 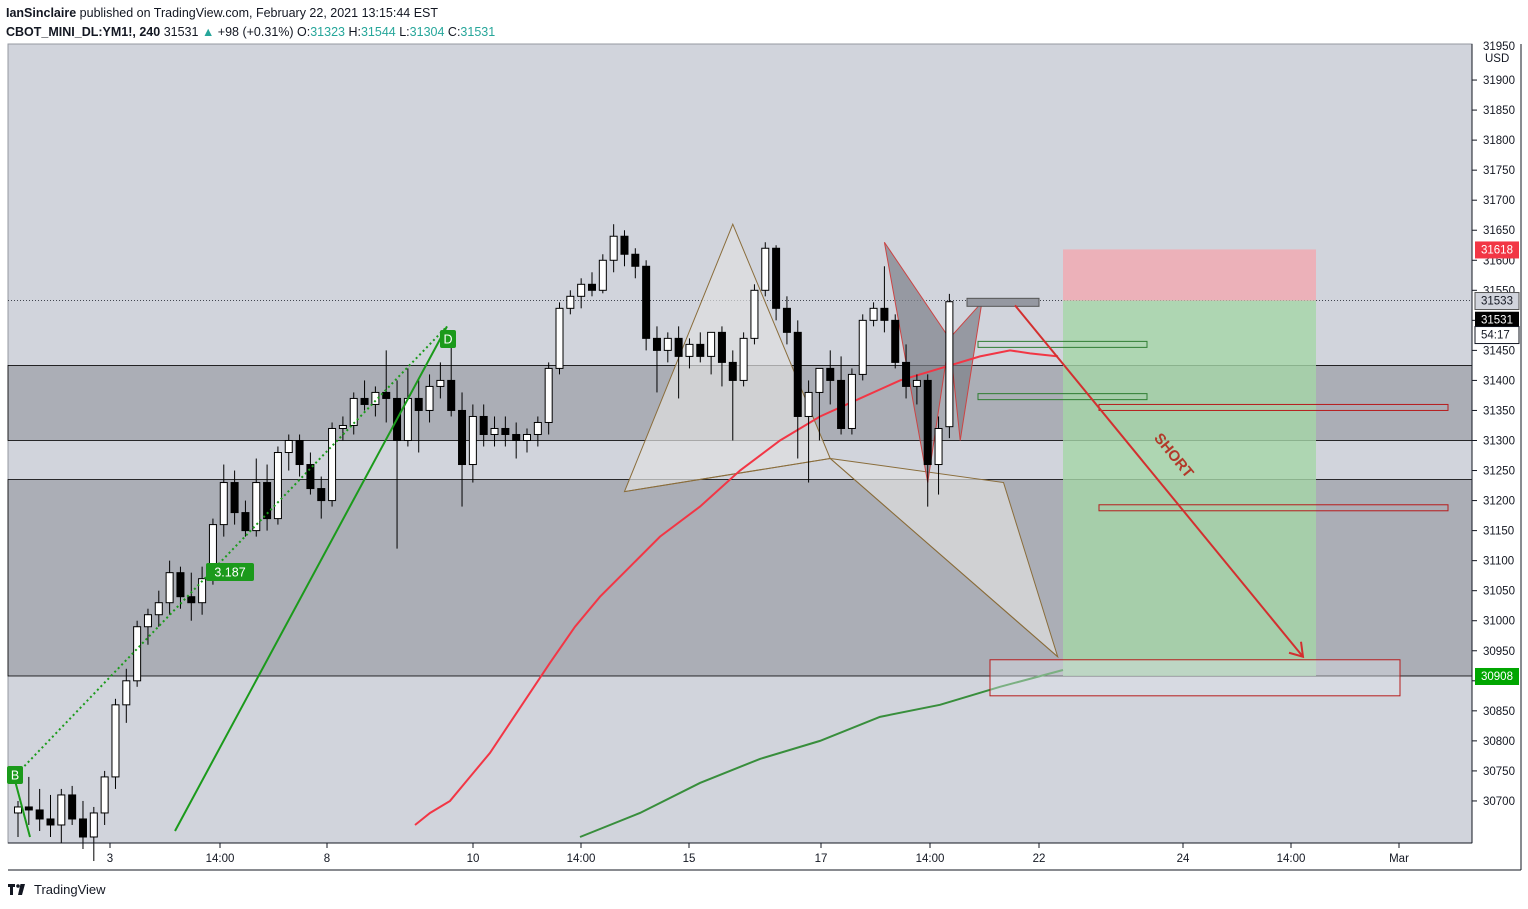 I want to click on price-tag-label: 30908, so click(x=1497, y=677).